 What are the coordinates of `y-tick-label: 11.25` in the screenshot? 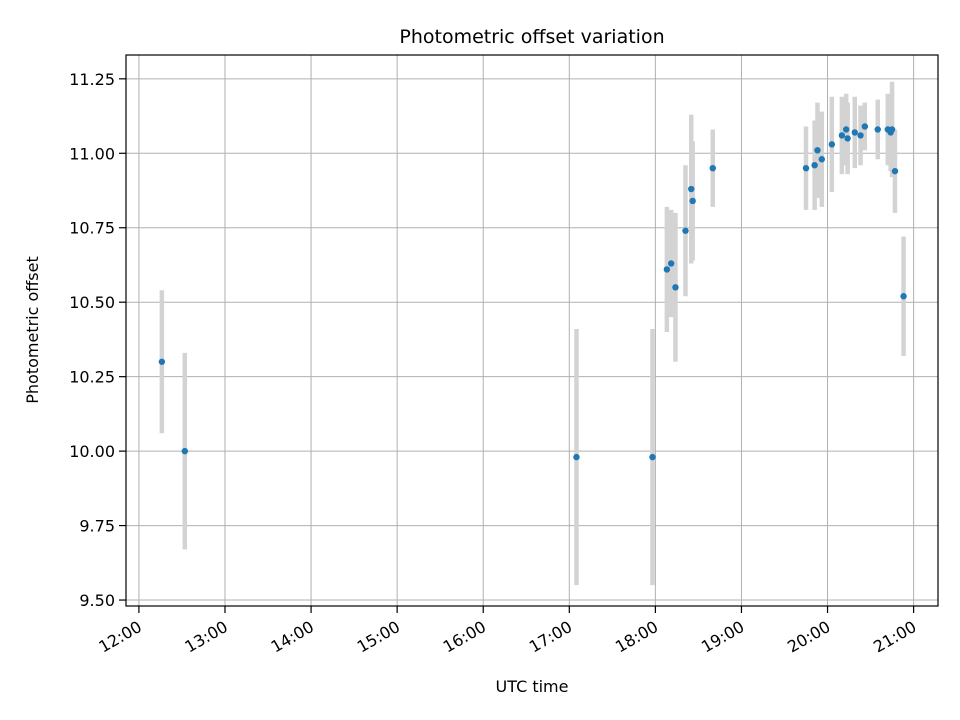 It's located at (92, 79).